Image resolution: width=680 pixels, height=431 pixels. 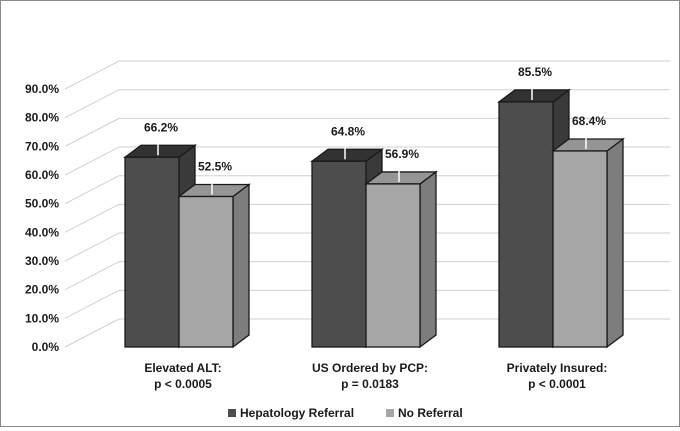 What do you see at coordinates (370, 368) in the screenshot?
I see `x-category-label: US Ordered by PCP:` at bounding box center [370, 368].